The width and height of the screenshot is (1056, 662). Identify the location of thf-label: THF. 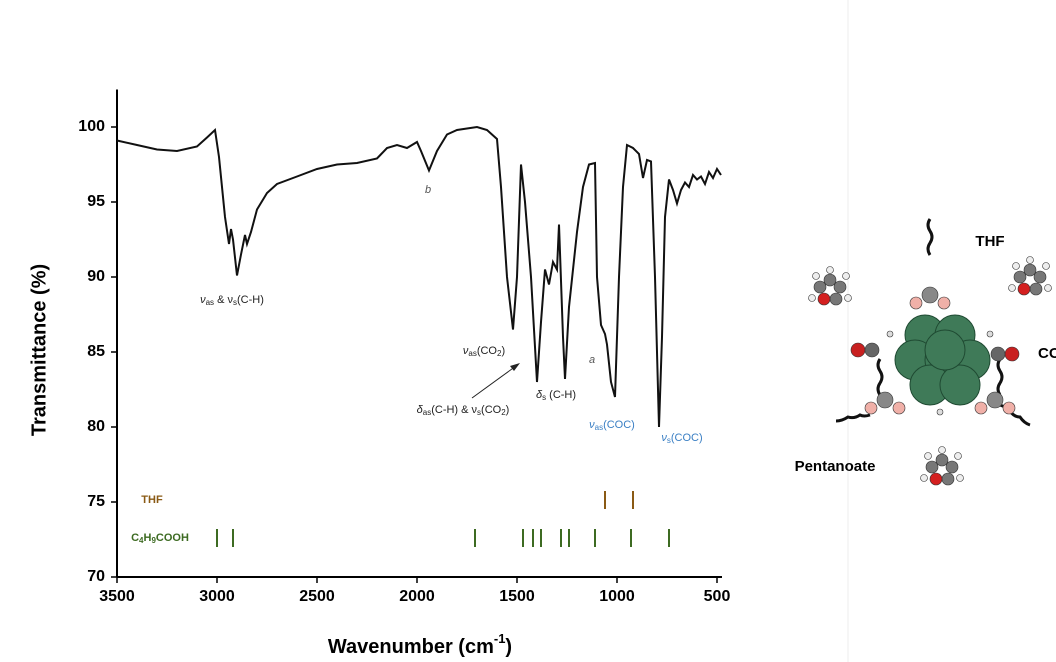
(989, 241).